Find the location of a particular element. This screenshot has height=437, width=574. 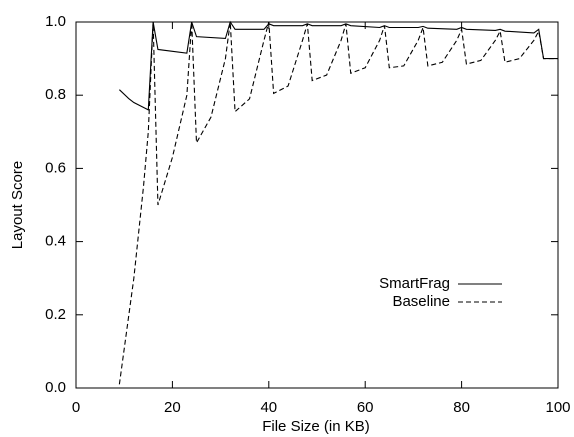

y-tick-label: 1.0 is located at coordinates (55, 21).